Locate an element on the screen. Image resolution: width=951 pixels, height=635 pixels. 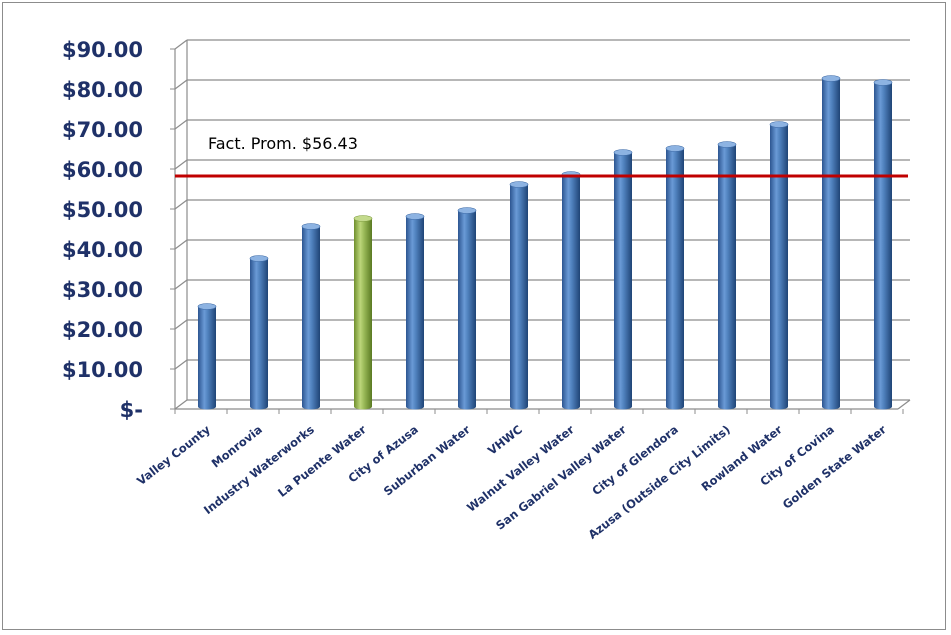
x-tick-label: Golden State Water is located at coordinates (834, 467).